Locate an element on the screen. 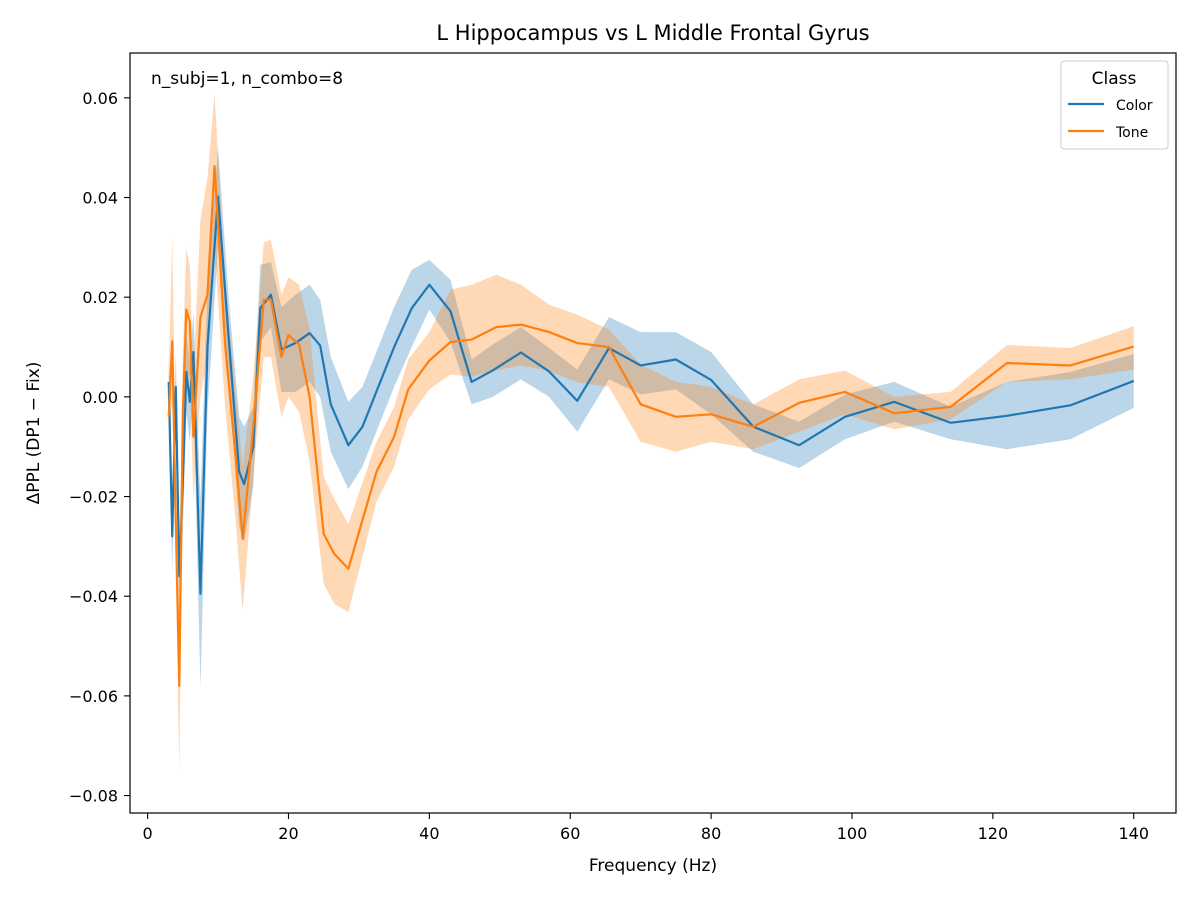 The image size is (1200, 900). x-tick-label: 140 is located at coordinates (1133, 833).